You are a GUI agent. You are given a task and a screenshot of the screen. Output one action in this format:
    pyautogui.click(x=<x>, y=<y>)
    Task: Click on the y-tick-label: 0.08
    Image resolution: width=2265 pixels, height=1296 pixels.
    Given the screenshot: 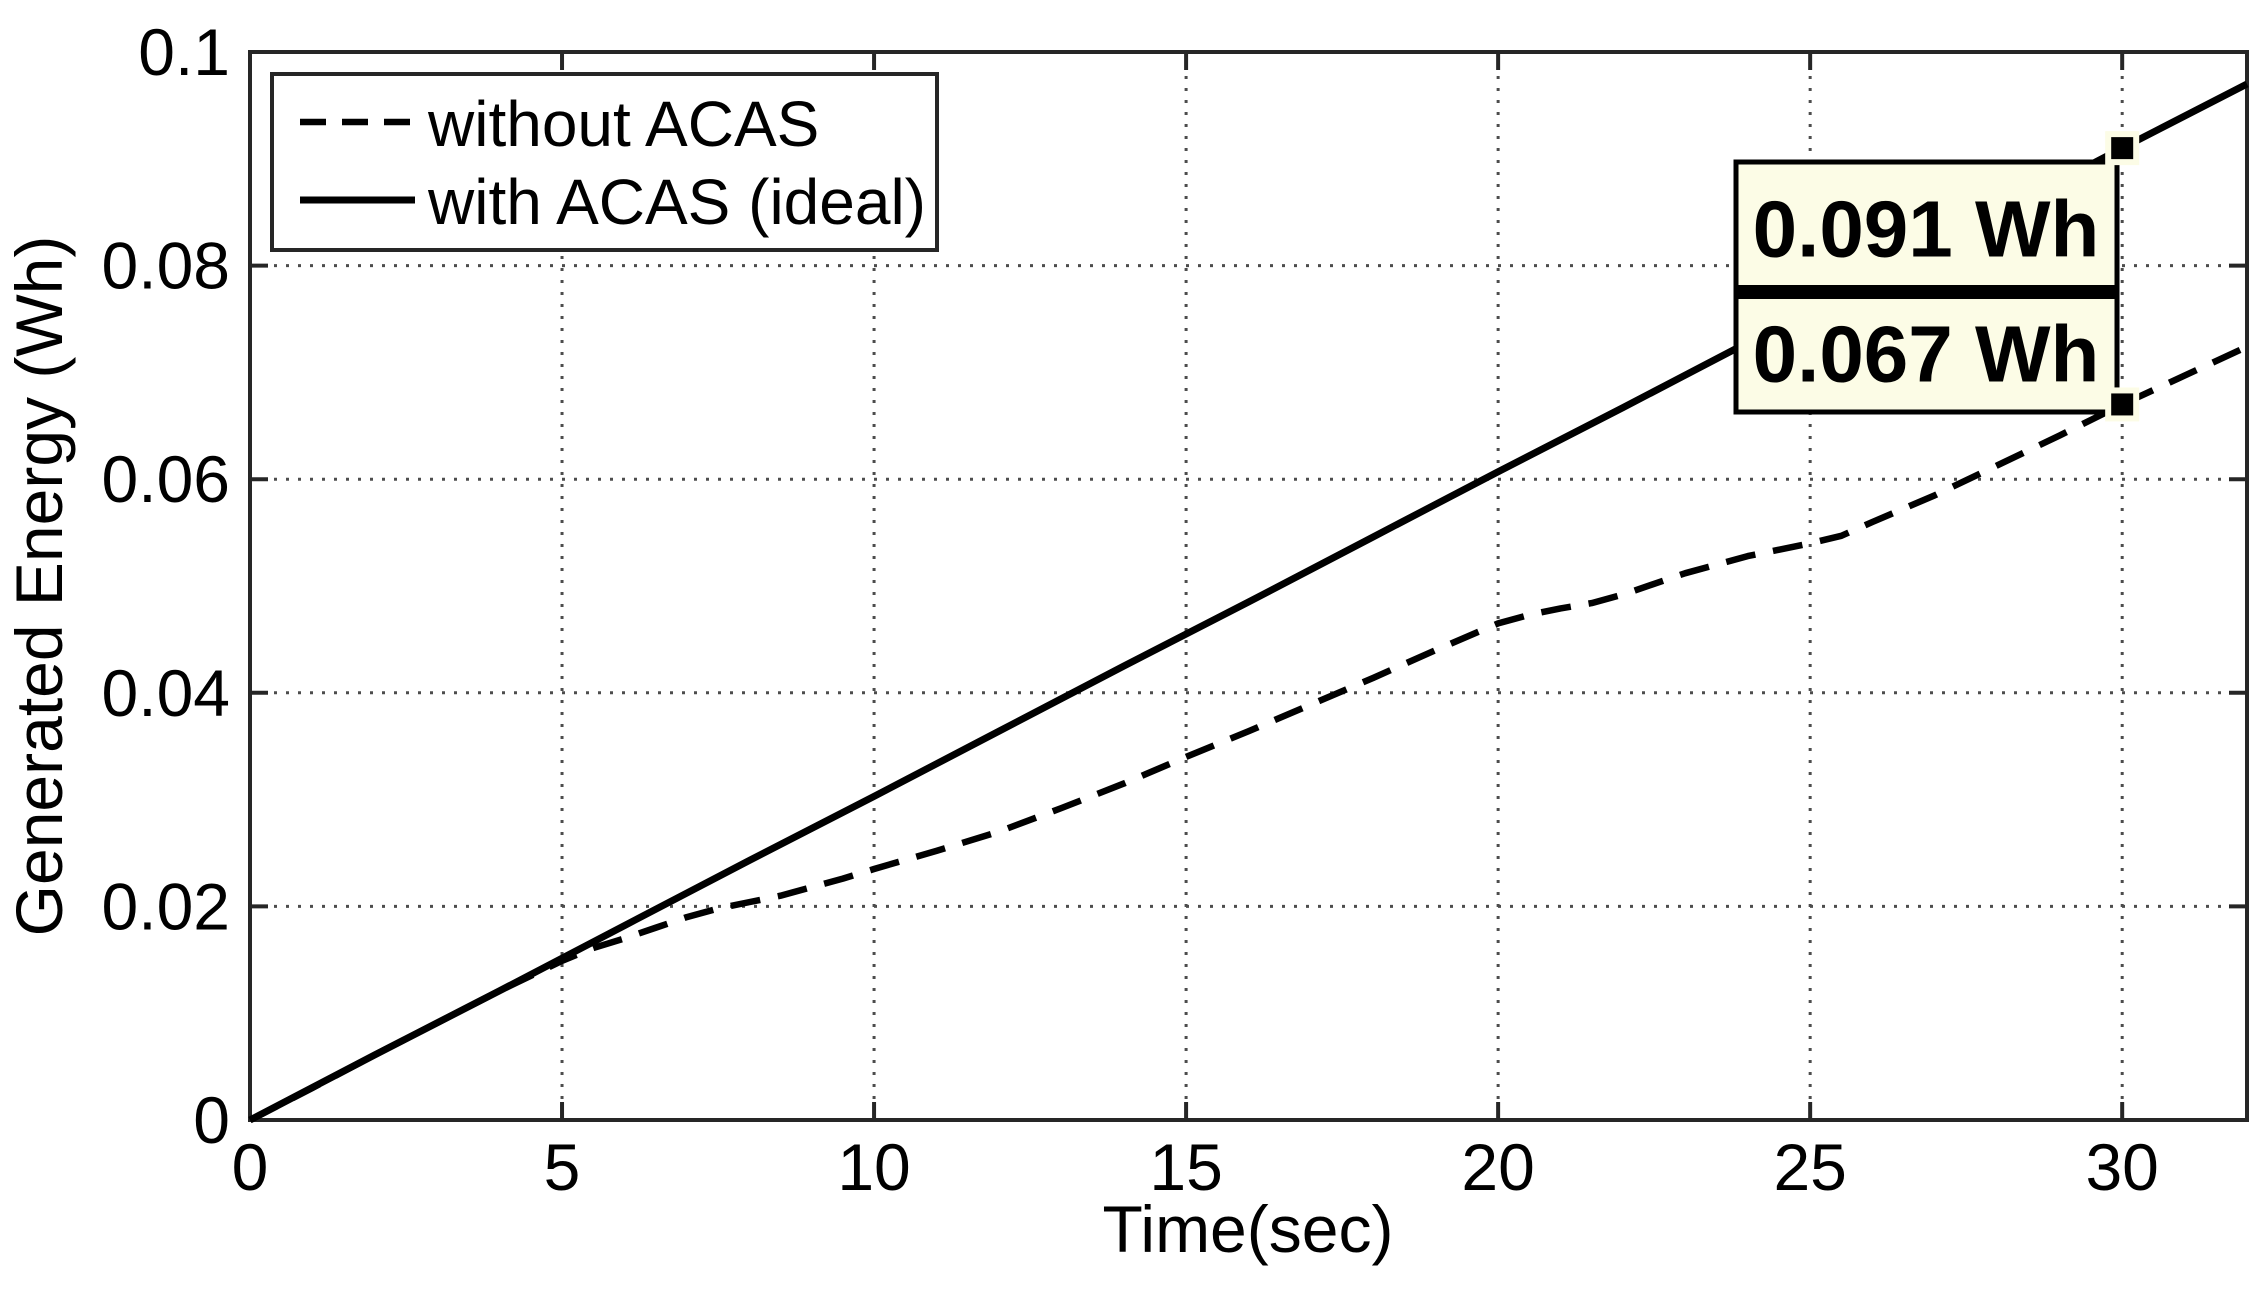 What is the action you would take?
    pyautogui.click(x=166, y=266)
    